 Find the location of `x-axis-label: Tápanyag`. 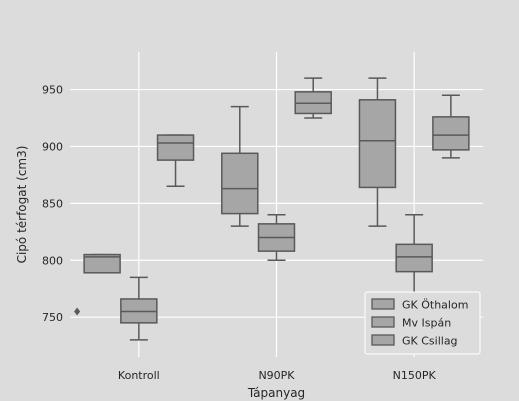

x-axis-label: Tápanyag is located at coordinates (276, 393).